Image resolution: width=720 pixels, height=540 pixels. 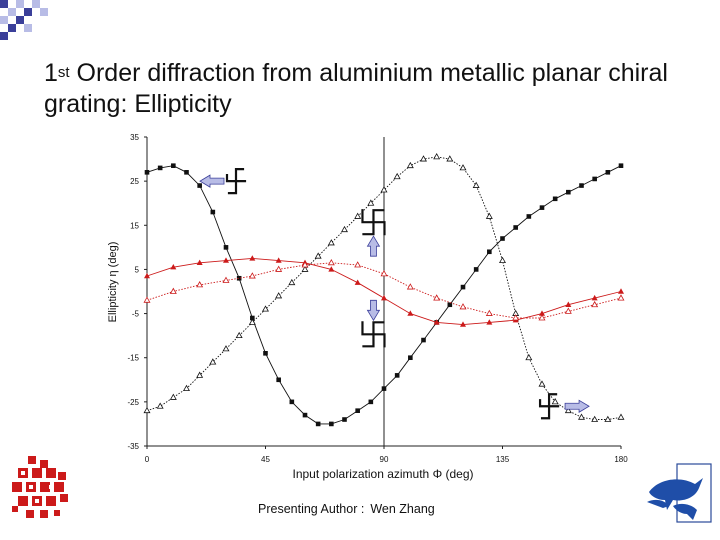 I want to click on motif-strokes, so click(x=373, y=334).